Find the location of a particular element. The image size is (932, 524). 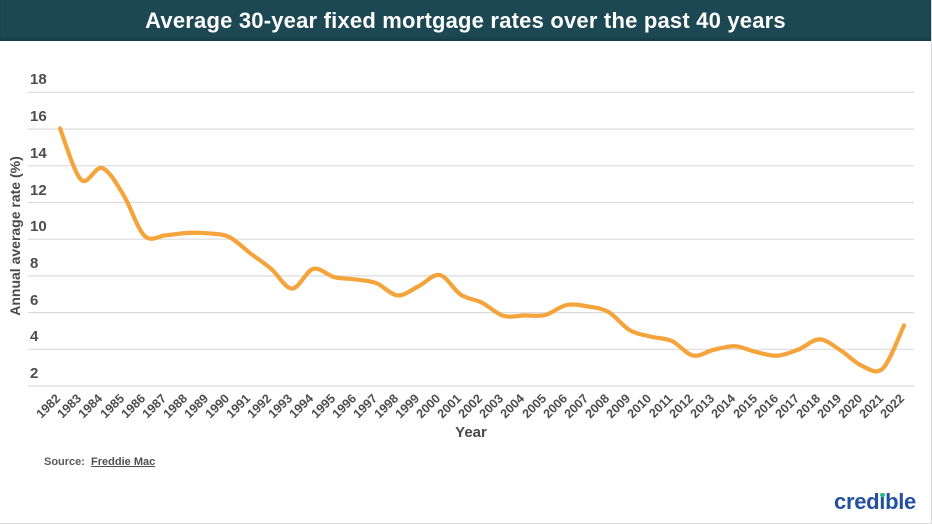

logo-letter-i: ı is located at coordinates (882, 501).